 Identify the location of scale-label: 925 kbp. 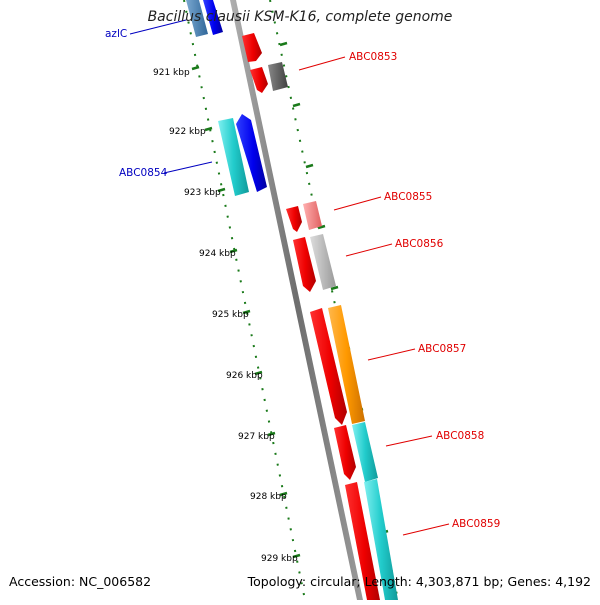
(230, 315).